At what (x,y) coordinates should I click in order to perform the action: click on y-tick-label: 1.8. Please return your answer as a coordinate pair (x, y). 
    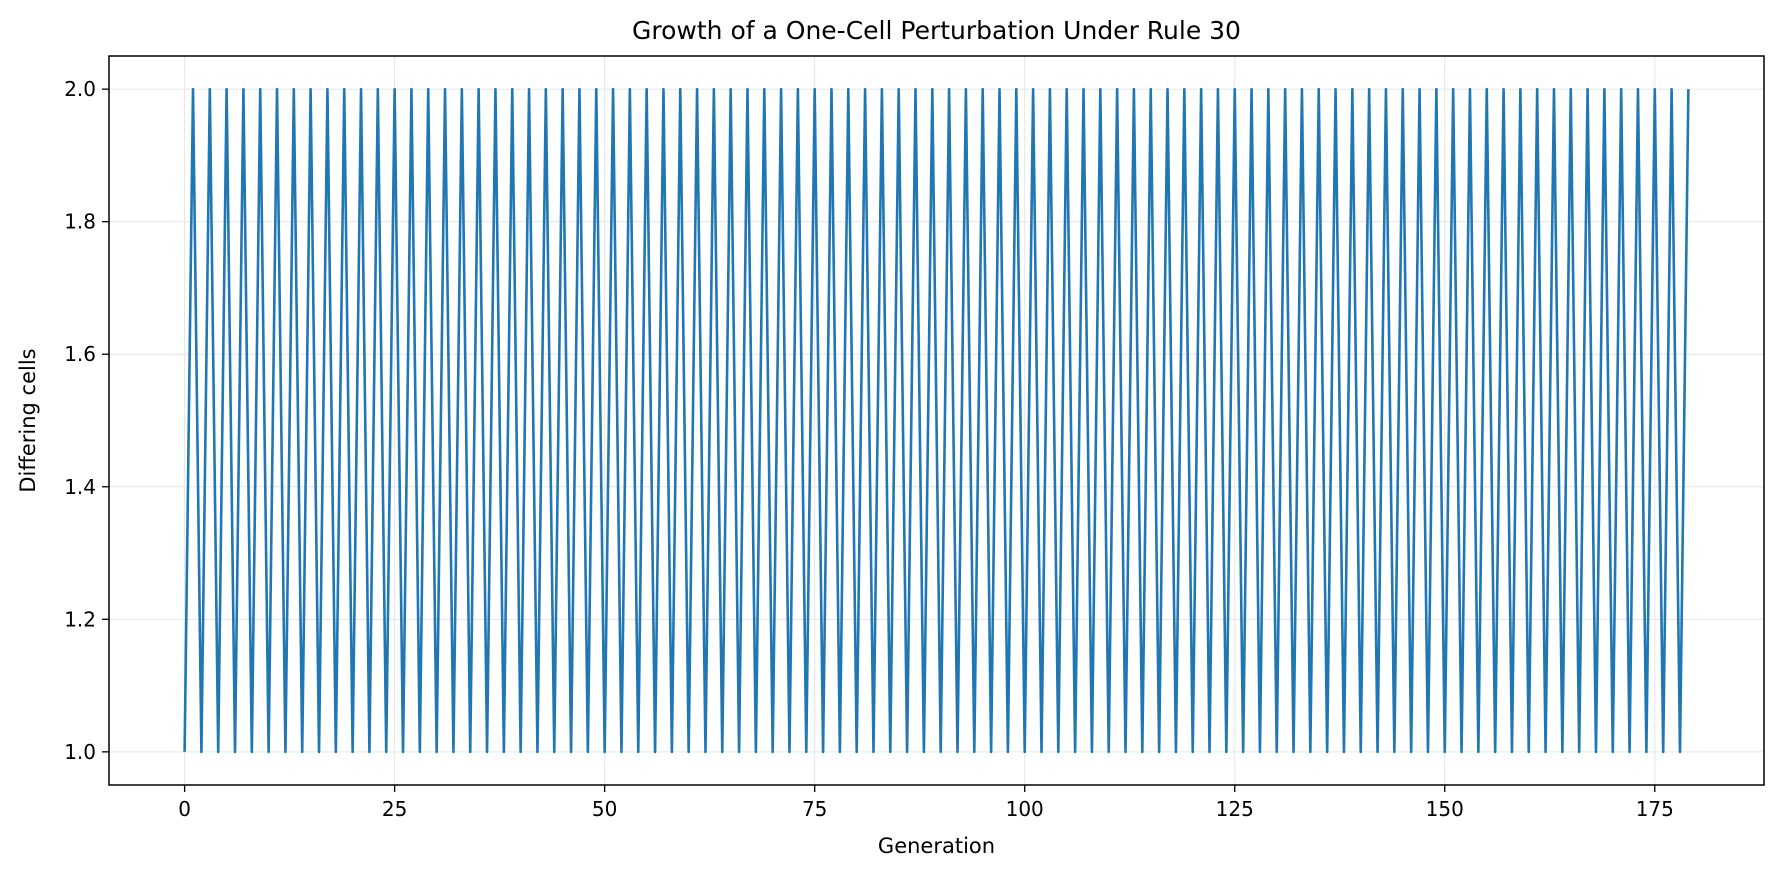
    Looking at the image, I should click on (80, 222).